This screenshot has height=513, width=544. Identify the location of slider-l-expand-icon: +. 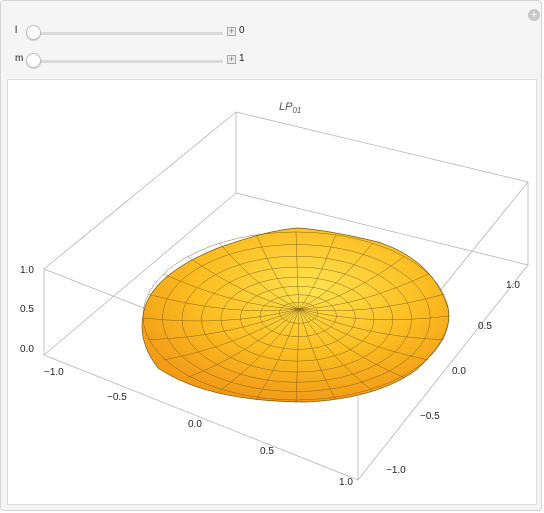
(231, 31).